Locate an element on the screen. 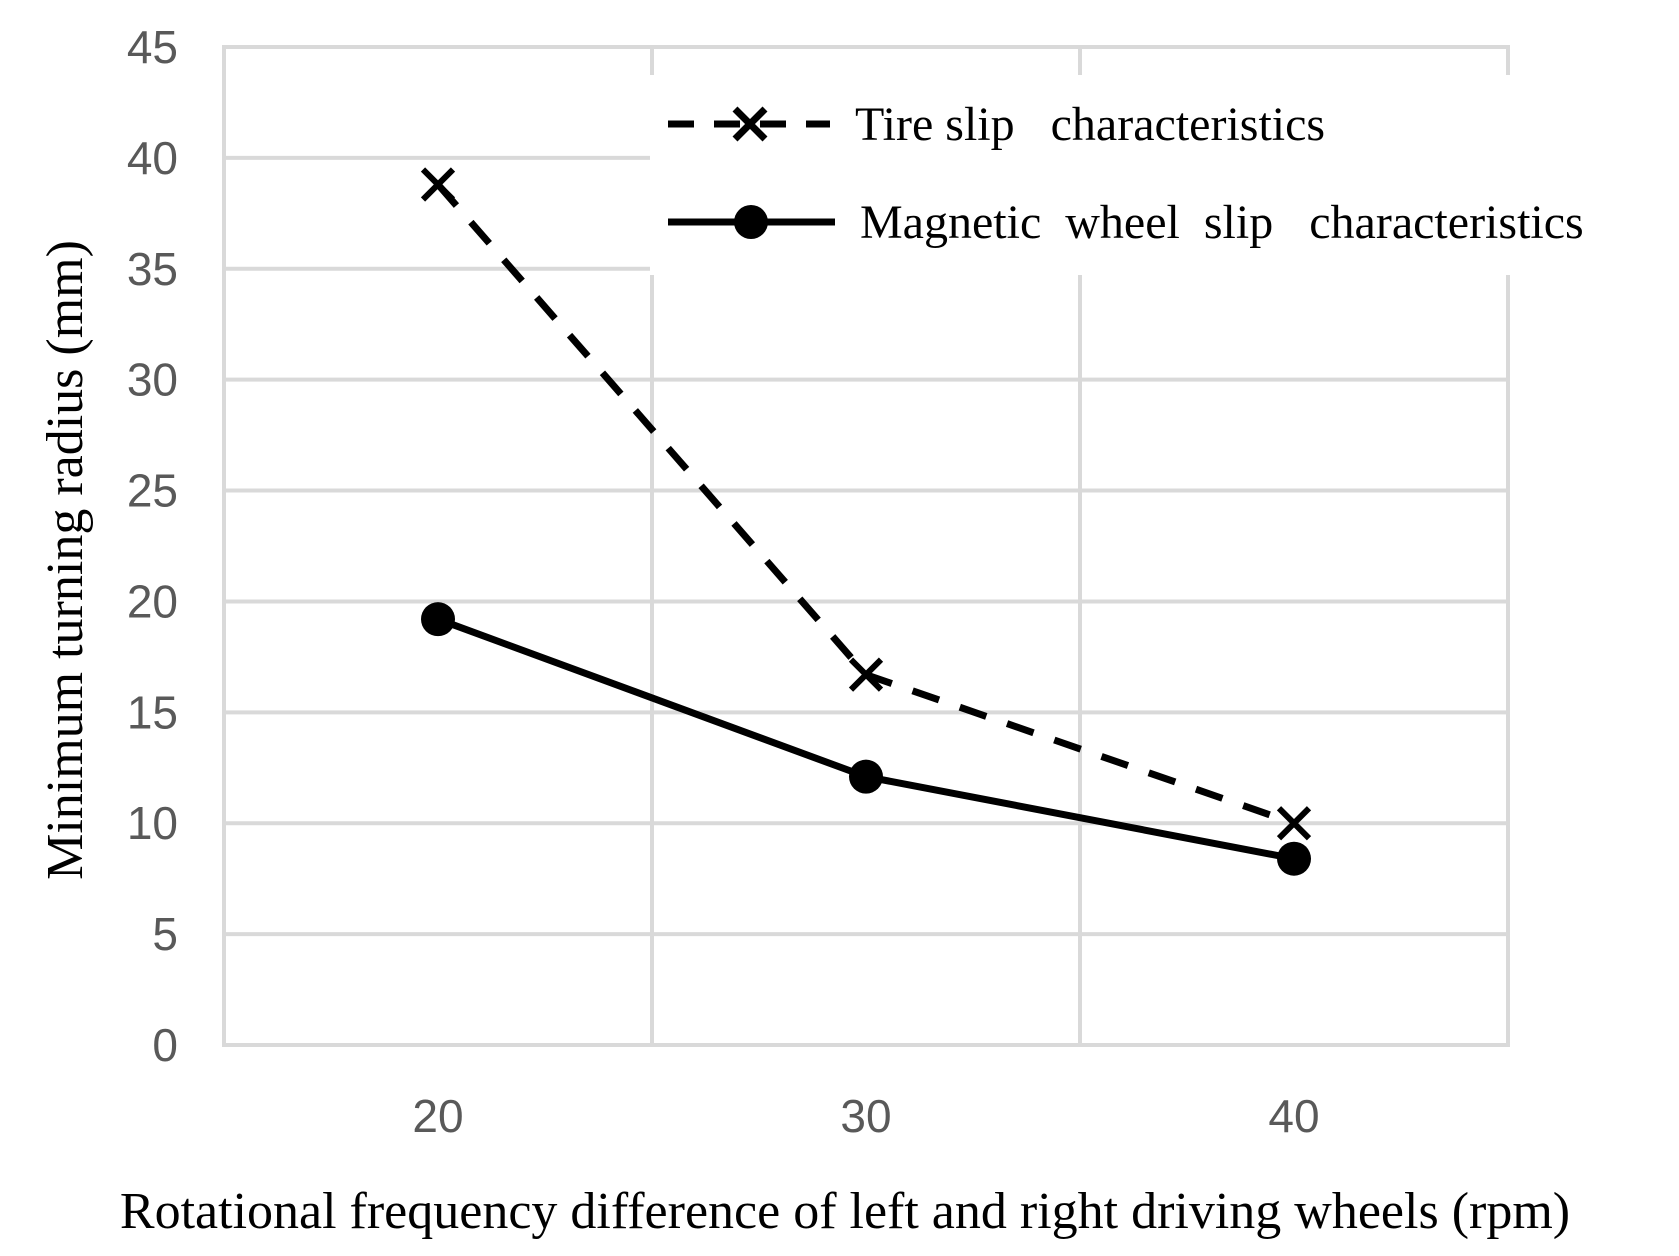 Image resolution: width=1679 pixels, height=1256 pixels. y-tick-label-0: 0 is located at coordinates (165, 1045).